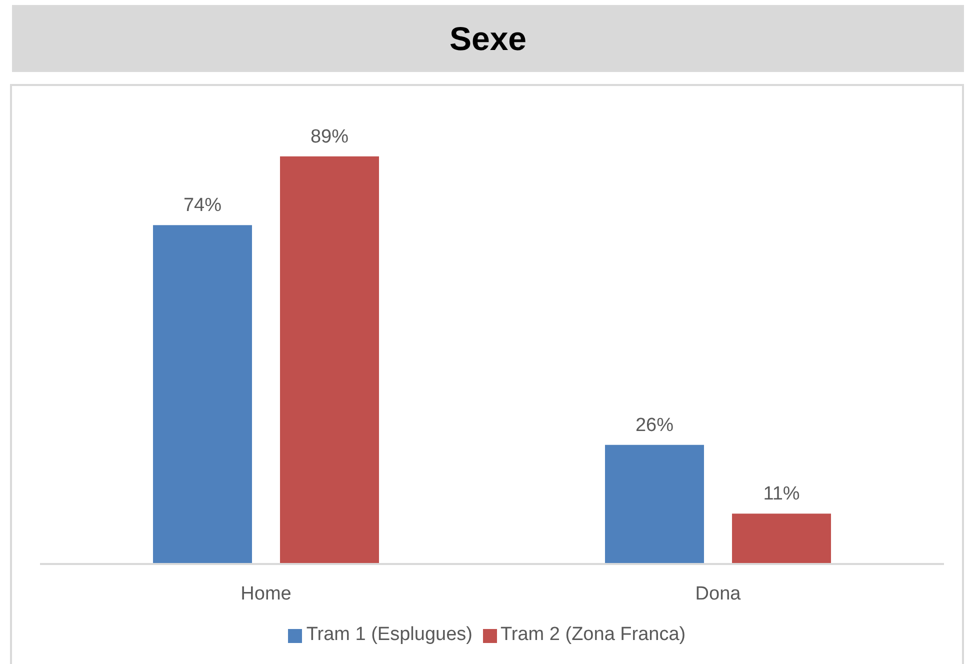  What do you see at coordinates (389, 634) in the screenshot?
I see `legend-label: Tram 1 (Esplugues)` at bounding box center [389, 634].